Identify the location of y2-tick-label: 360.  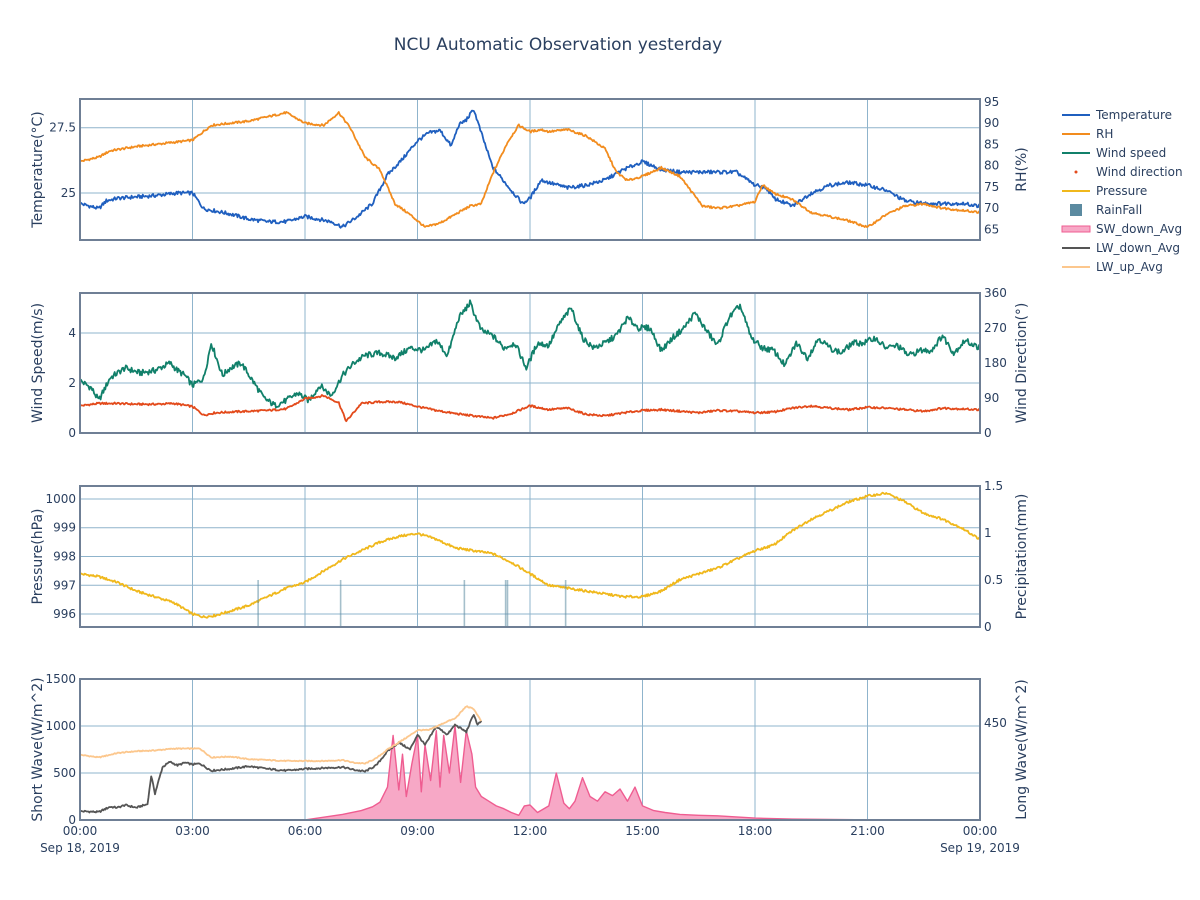
(995, 293).